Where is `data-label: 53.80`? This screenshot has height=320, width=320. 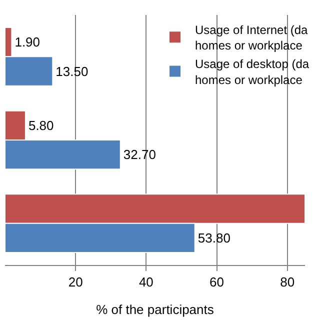 data-label: 53.80 is located at coordinates (214, 238).